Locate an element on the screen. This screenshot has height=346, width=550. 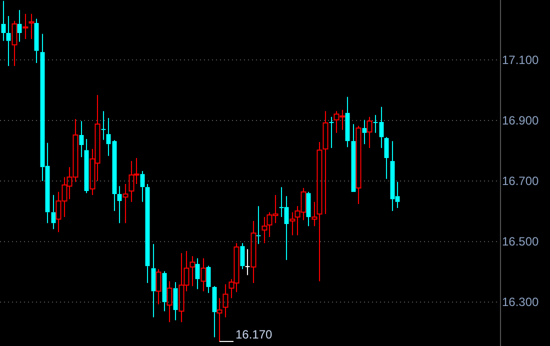
y-tick-label: 16.500 is located at coordinates (521, 241).